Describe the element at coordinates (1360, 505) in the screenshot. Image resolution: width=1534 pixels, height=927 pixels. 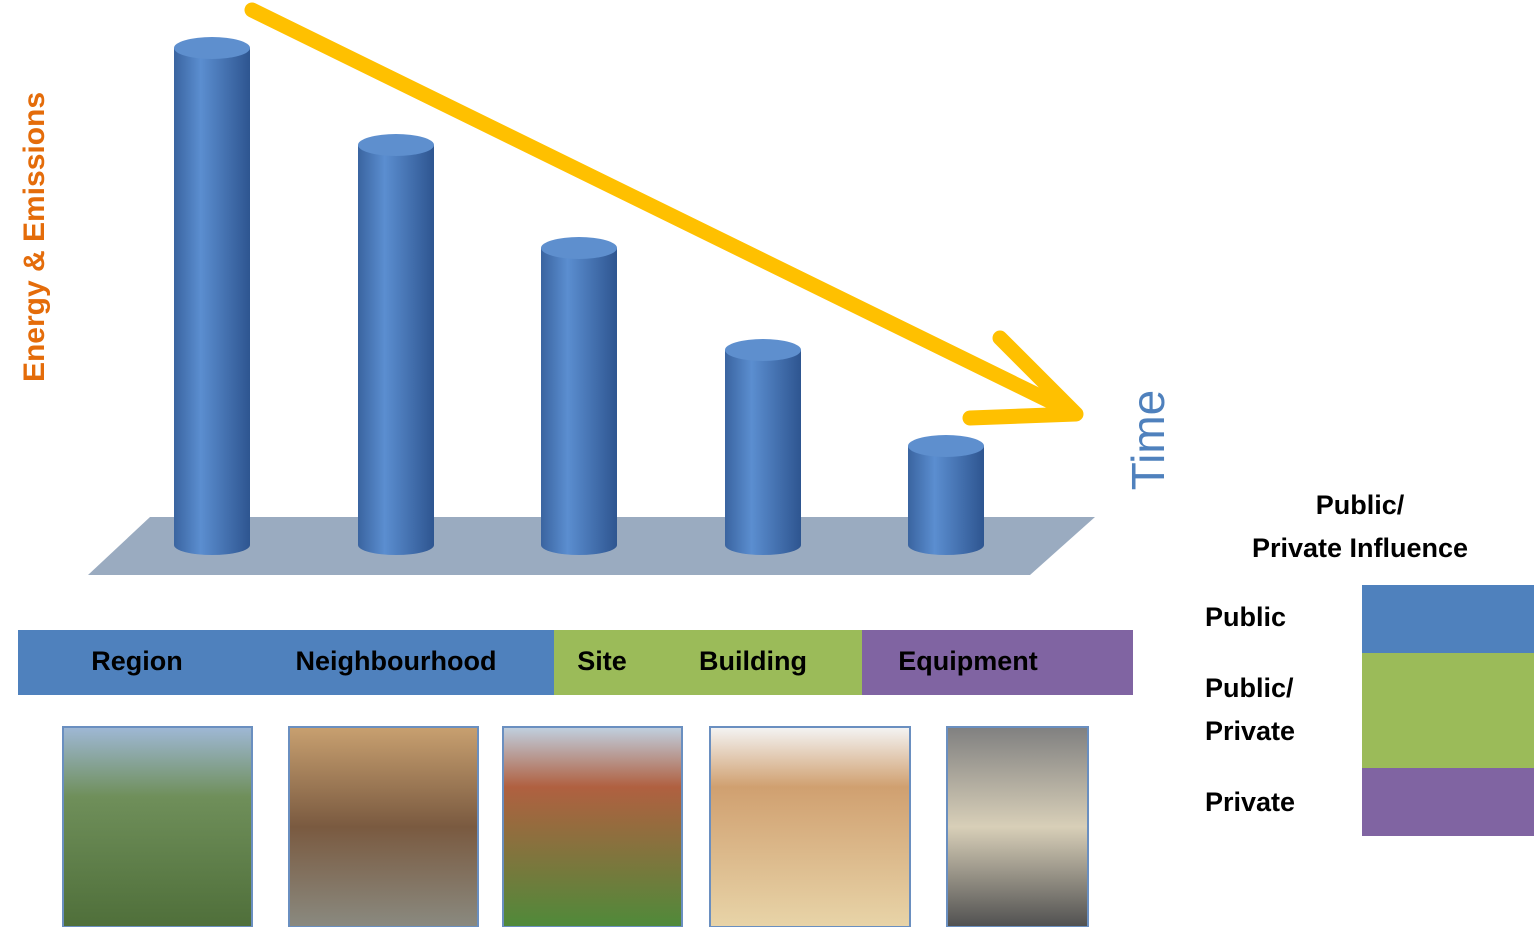
I see `legend-title: Public/` at that location.